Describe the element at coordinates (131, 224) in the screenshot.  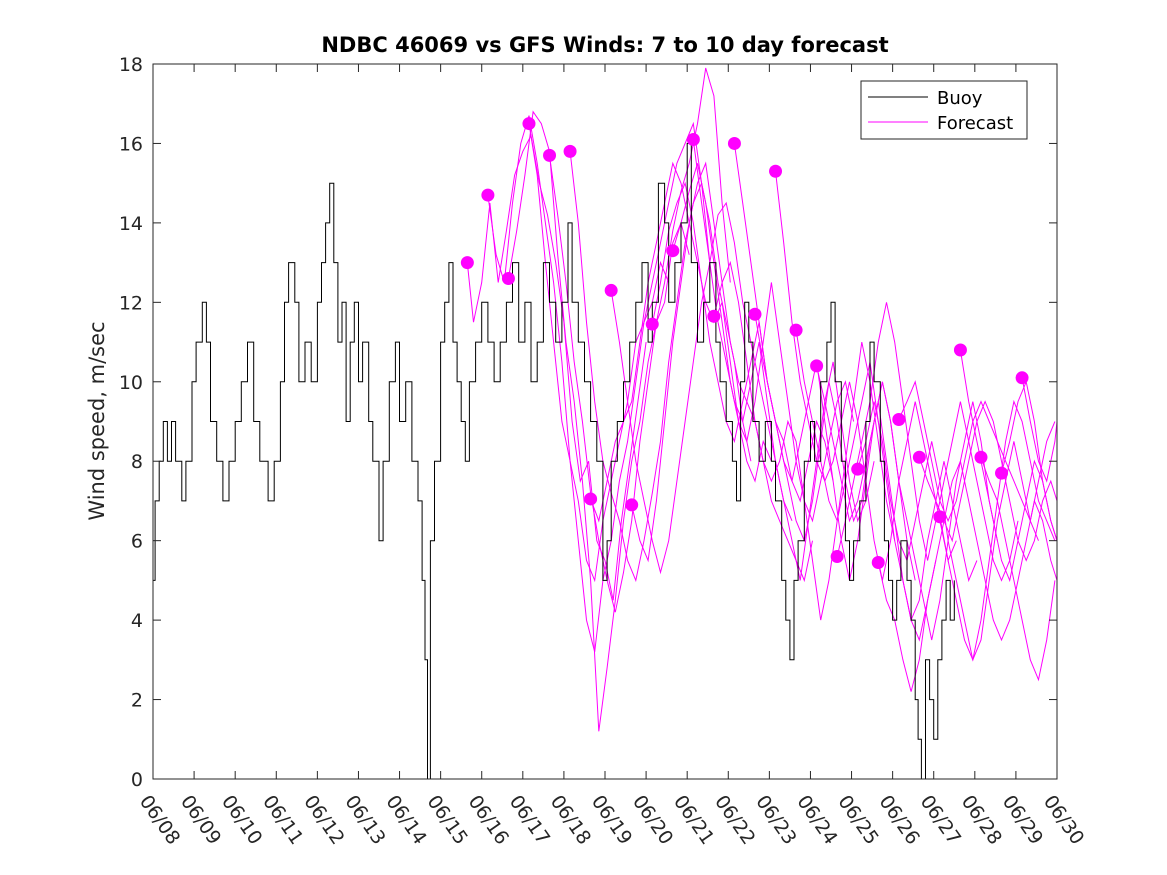
I see `y-tick-label: 14` at that location.